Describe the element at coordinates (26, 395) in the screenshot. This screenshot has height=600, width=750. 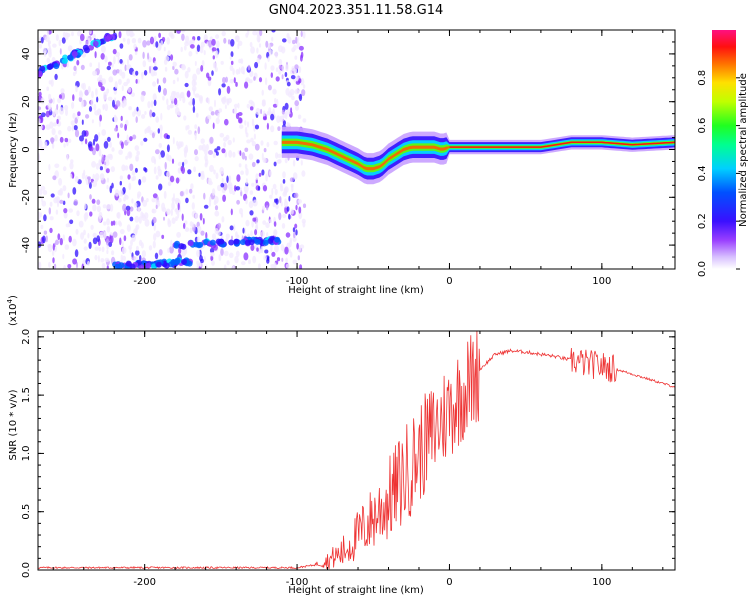
I see `y-tick-label: 1.5` at that location.